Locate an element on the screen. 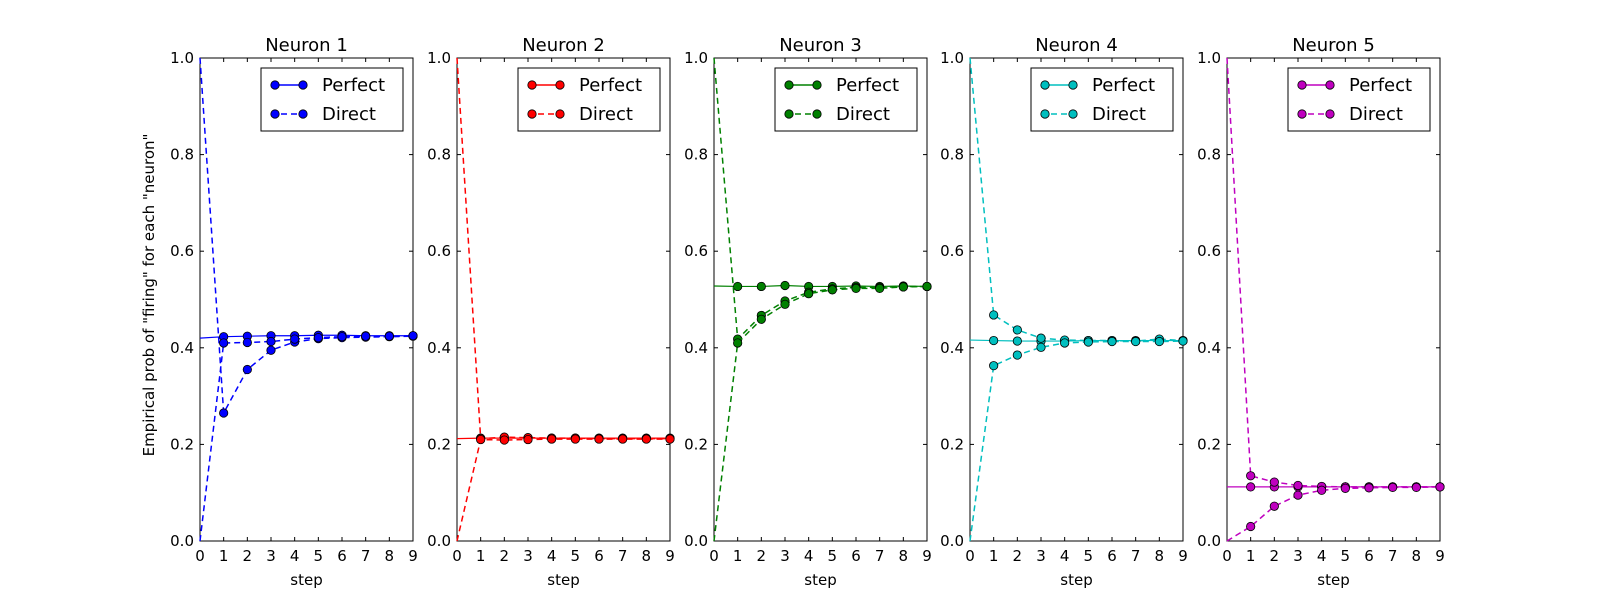 The width and height of the screenshot is (1600, 600). x-tick-label: 8 is located at coordinates (647, 556).